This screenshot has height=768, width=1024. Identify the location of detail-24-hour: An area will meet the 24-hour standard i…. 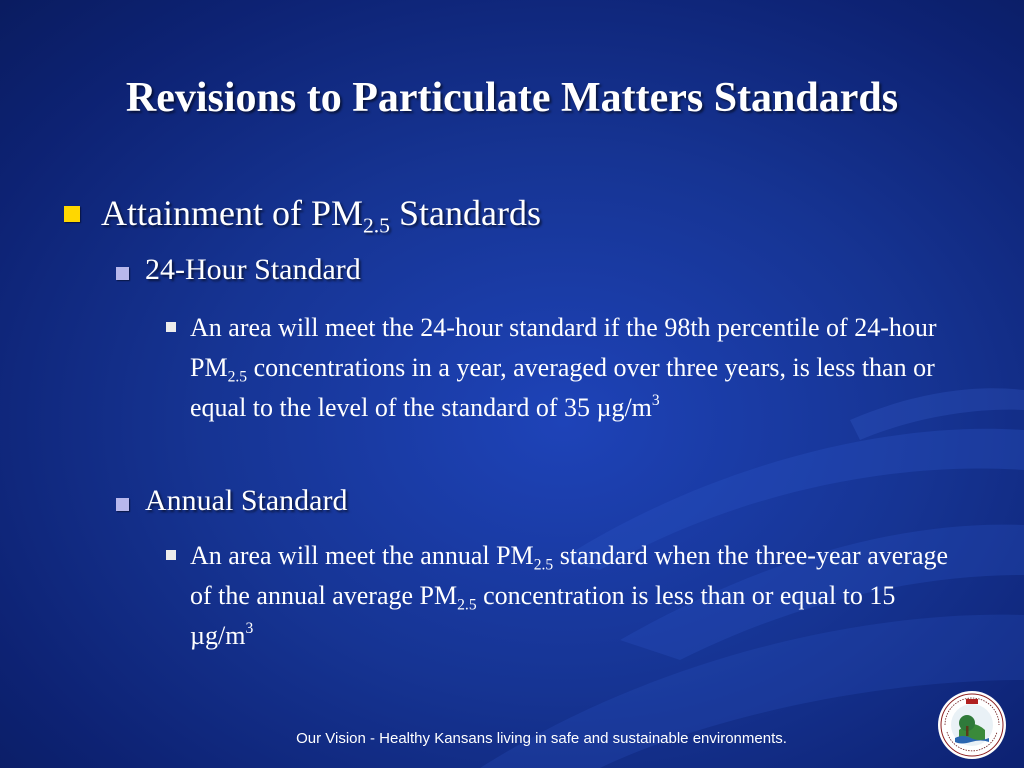
(561, 368).